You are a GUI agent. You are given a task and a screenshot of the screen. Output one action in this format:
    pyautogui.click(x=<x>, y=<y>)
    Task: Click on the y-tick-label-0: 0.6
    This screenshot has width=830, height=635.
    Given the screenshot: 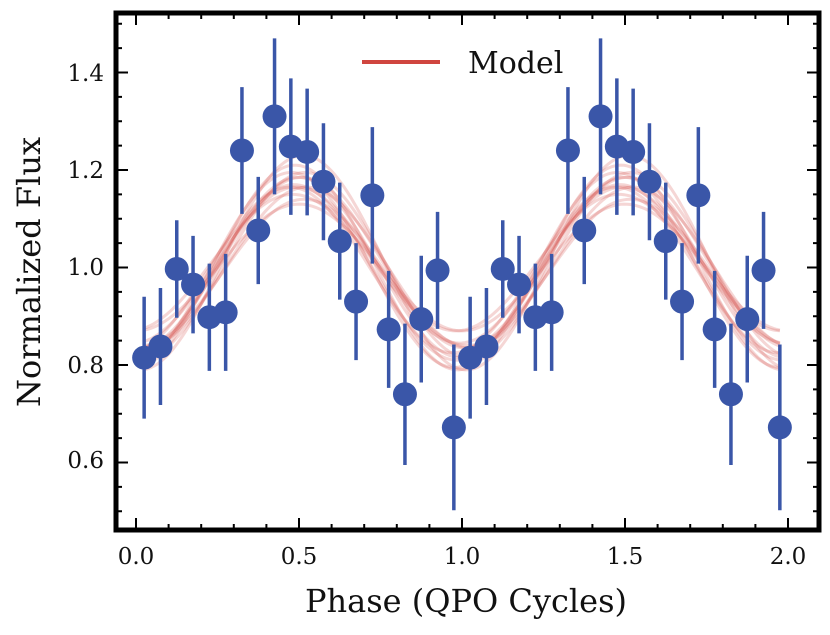 What is the action you would take?
    pyautogui.click(x=85, y=461)
    